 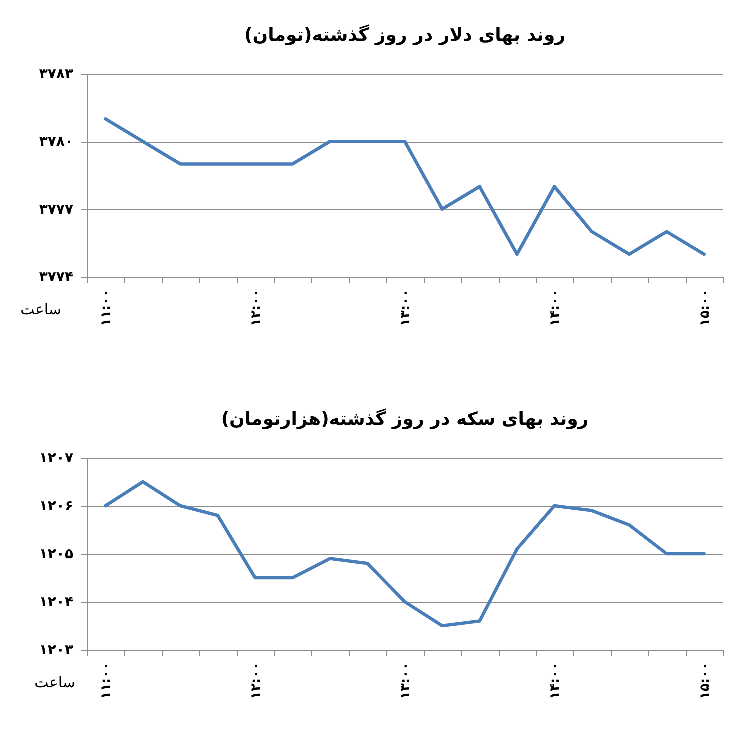 What do you see at coordinates (56, 278) in the screenshot?
I see `y-tick-label: ۳۷۷۴` at bounding box center [56, 278].